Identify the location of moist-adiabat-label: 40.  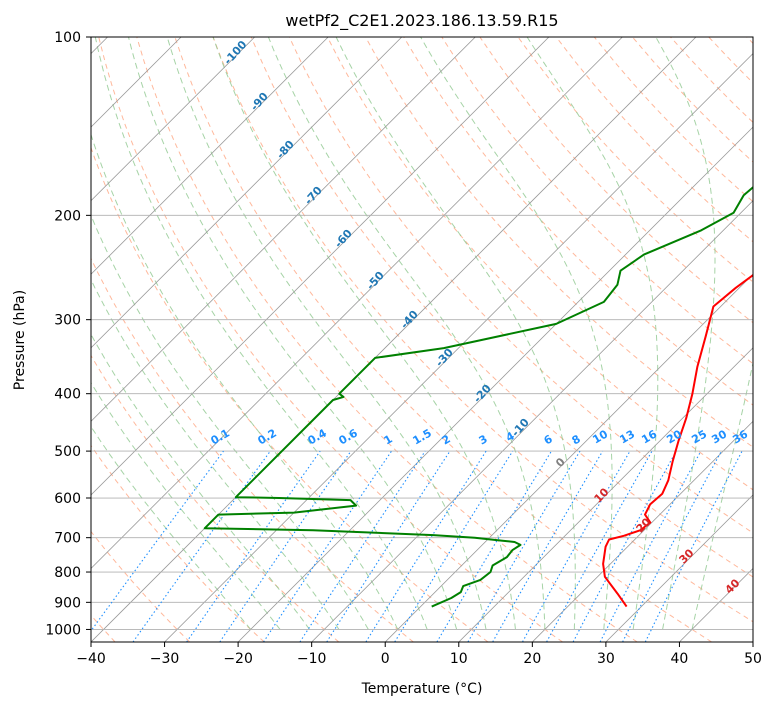
(733, 586).